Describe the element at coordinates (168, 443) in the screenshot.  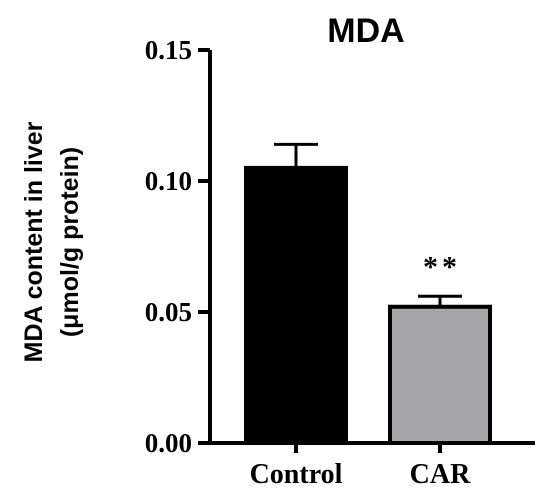
I see `y-tick-label: 0.00` at that location.